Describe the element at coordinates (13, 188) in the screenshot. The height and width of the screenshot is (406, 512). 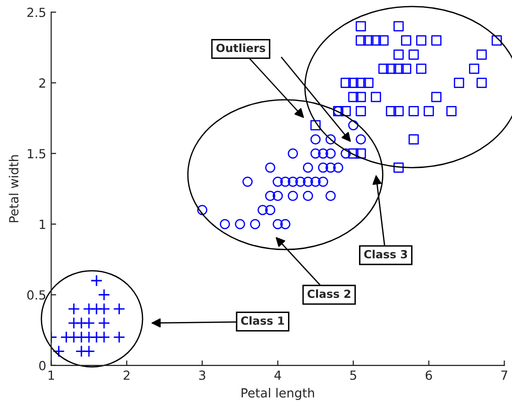
I see `y-axis-title: Petal width` at that location.